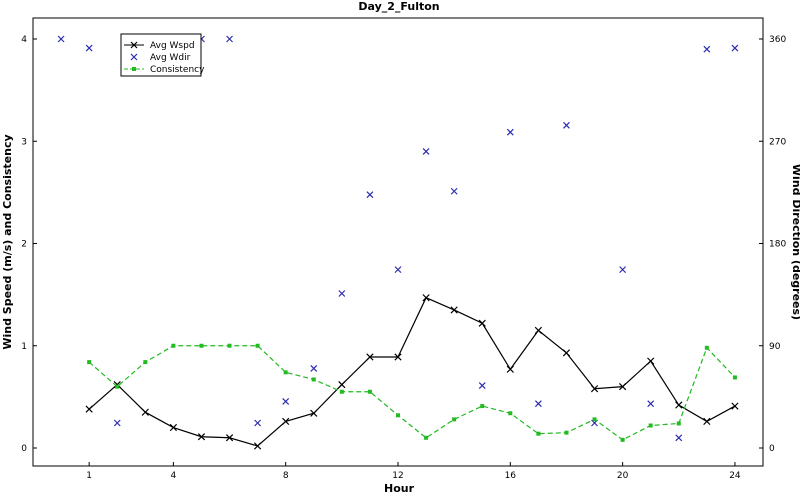  What do you see at coordinates (777, 40) in the screenshot?
I see `y2-tick-label: 360` at bounding box center [777, 40].